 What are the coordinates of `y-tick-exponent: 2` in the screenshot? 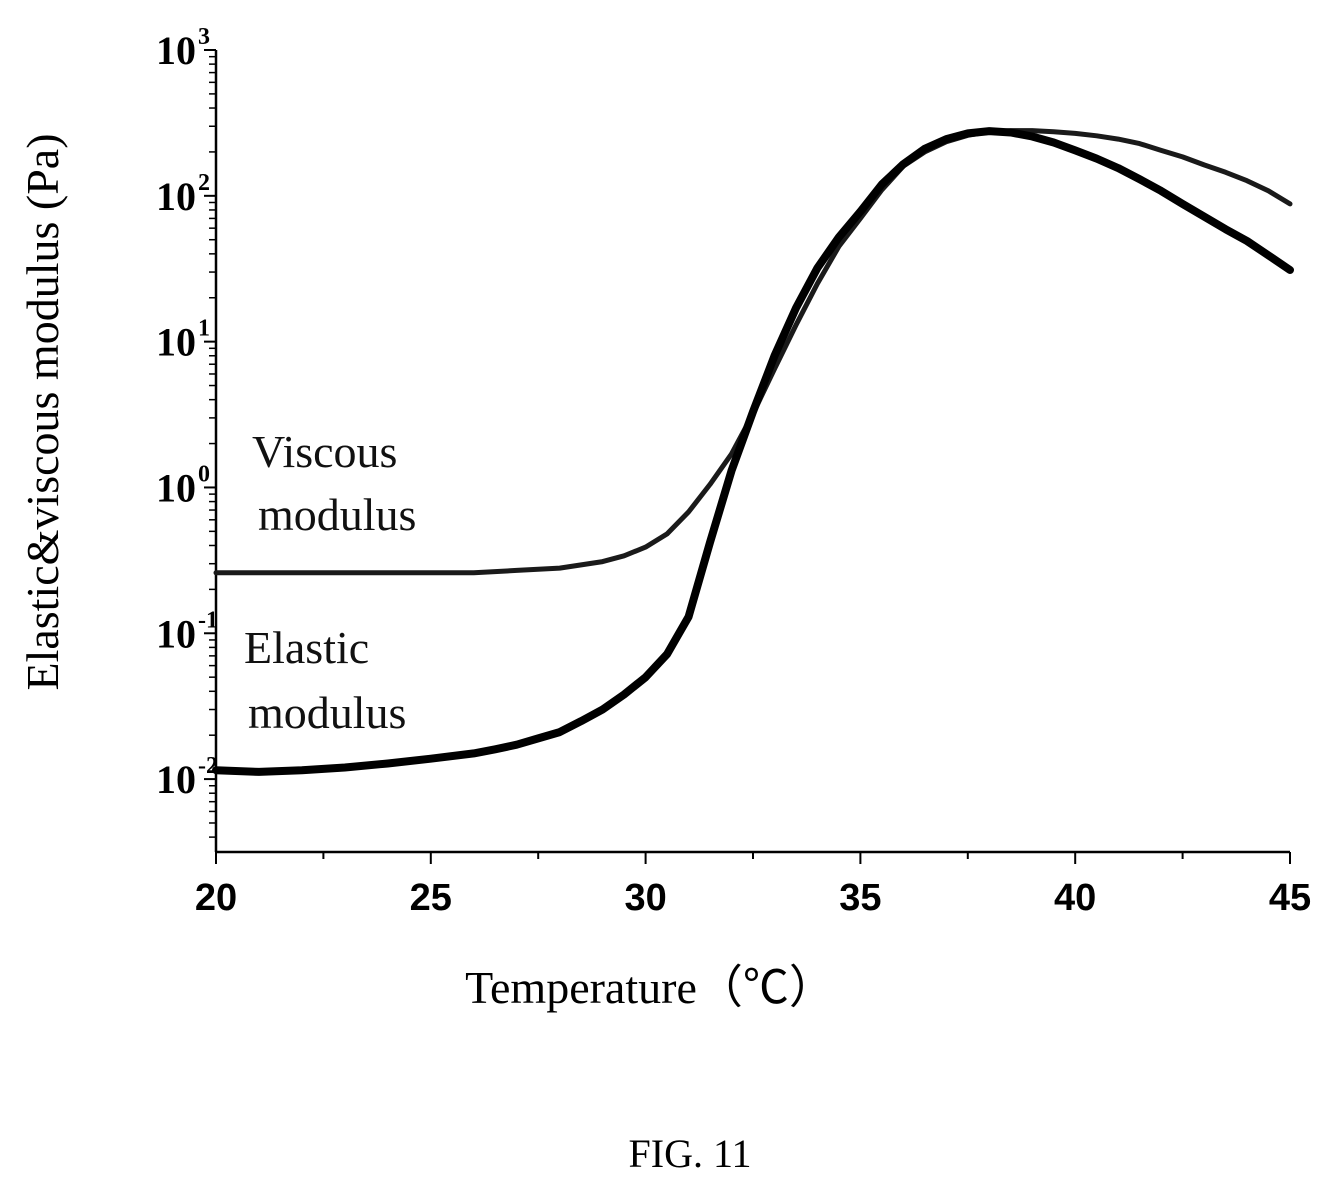 It's located at (204, 183).